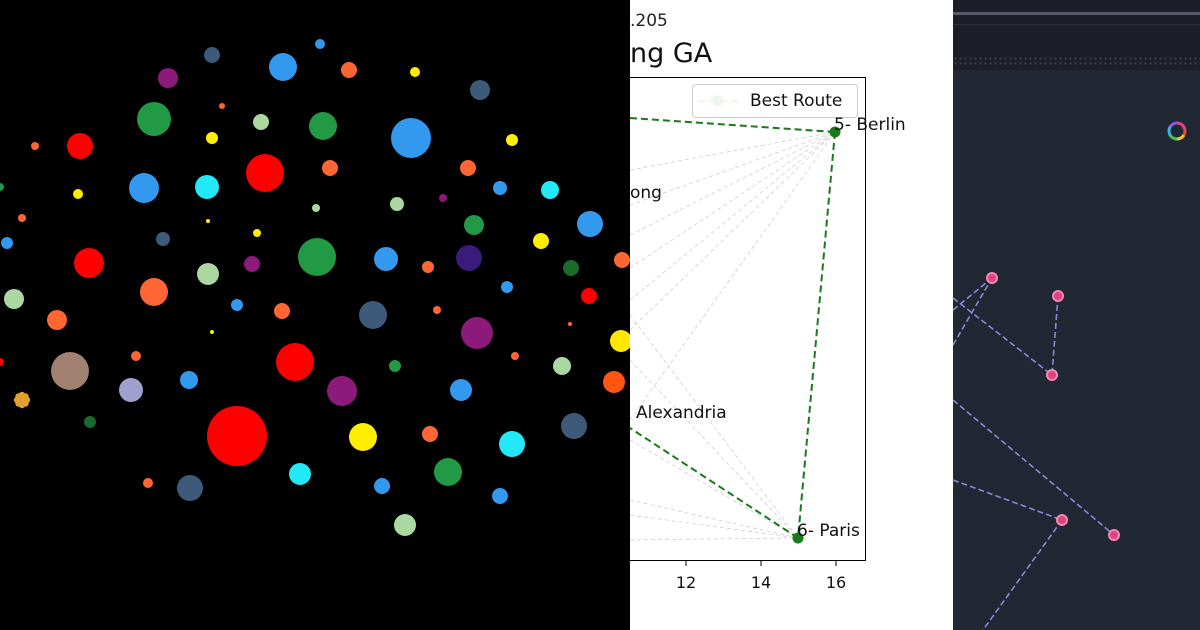 The image size is (1200, 630). I want to click on plot-legend: Best Route, so click(775, 101).